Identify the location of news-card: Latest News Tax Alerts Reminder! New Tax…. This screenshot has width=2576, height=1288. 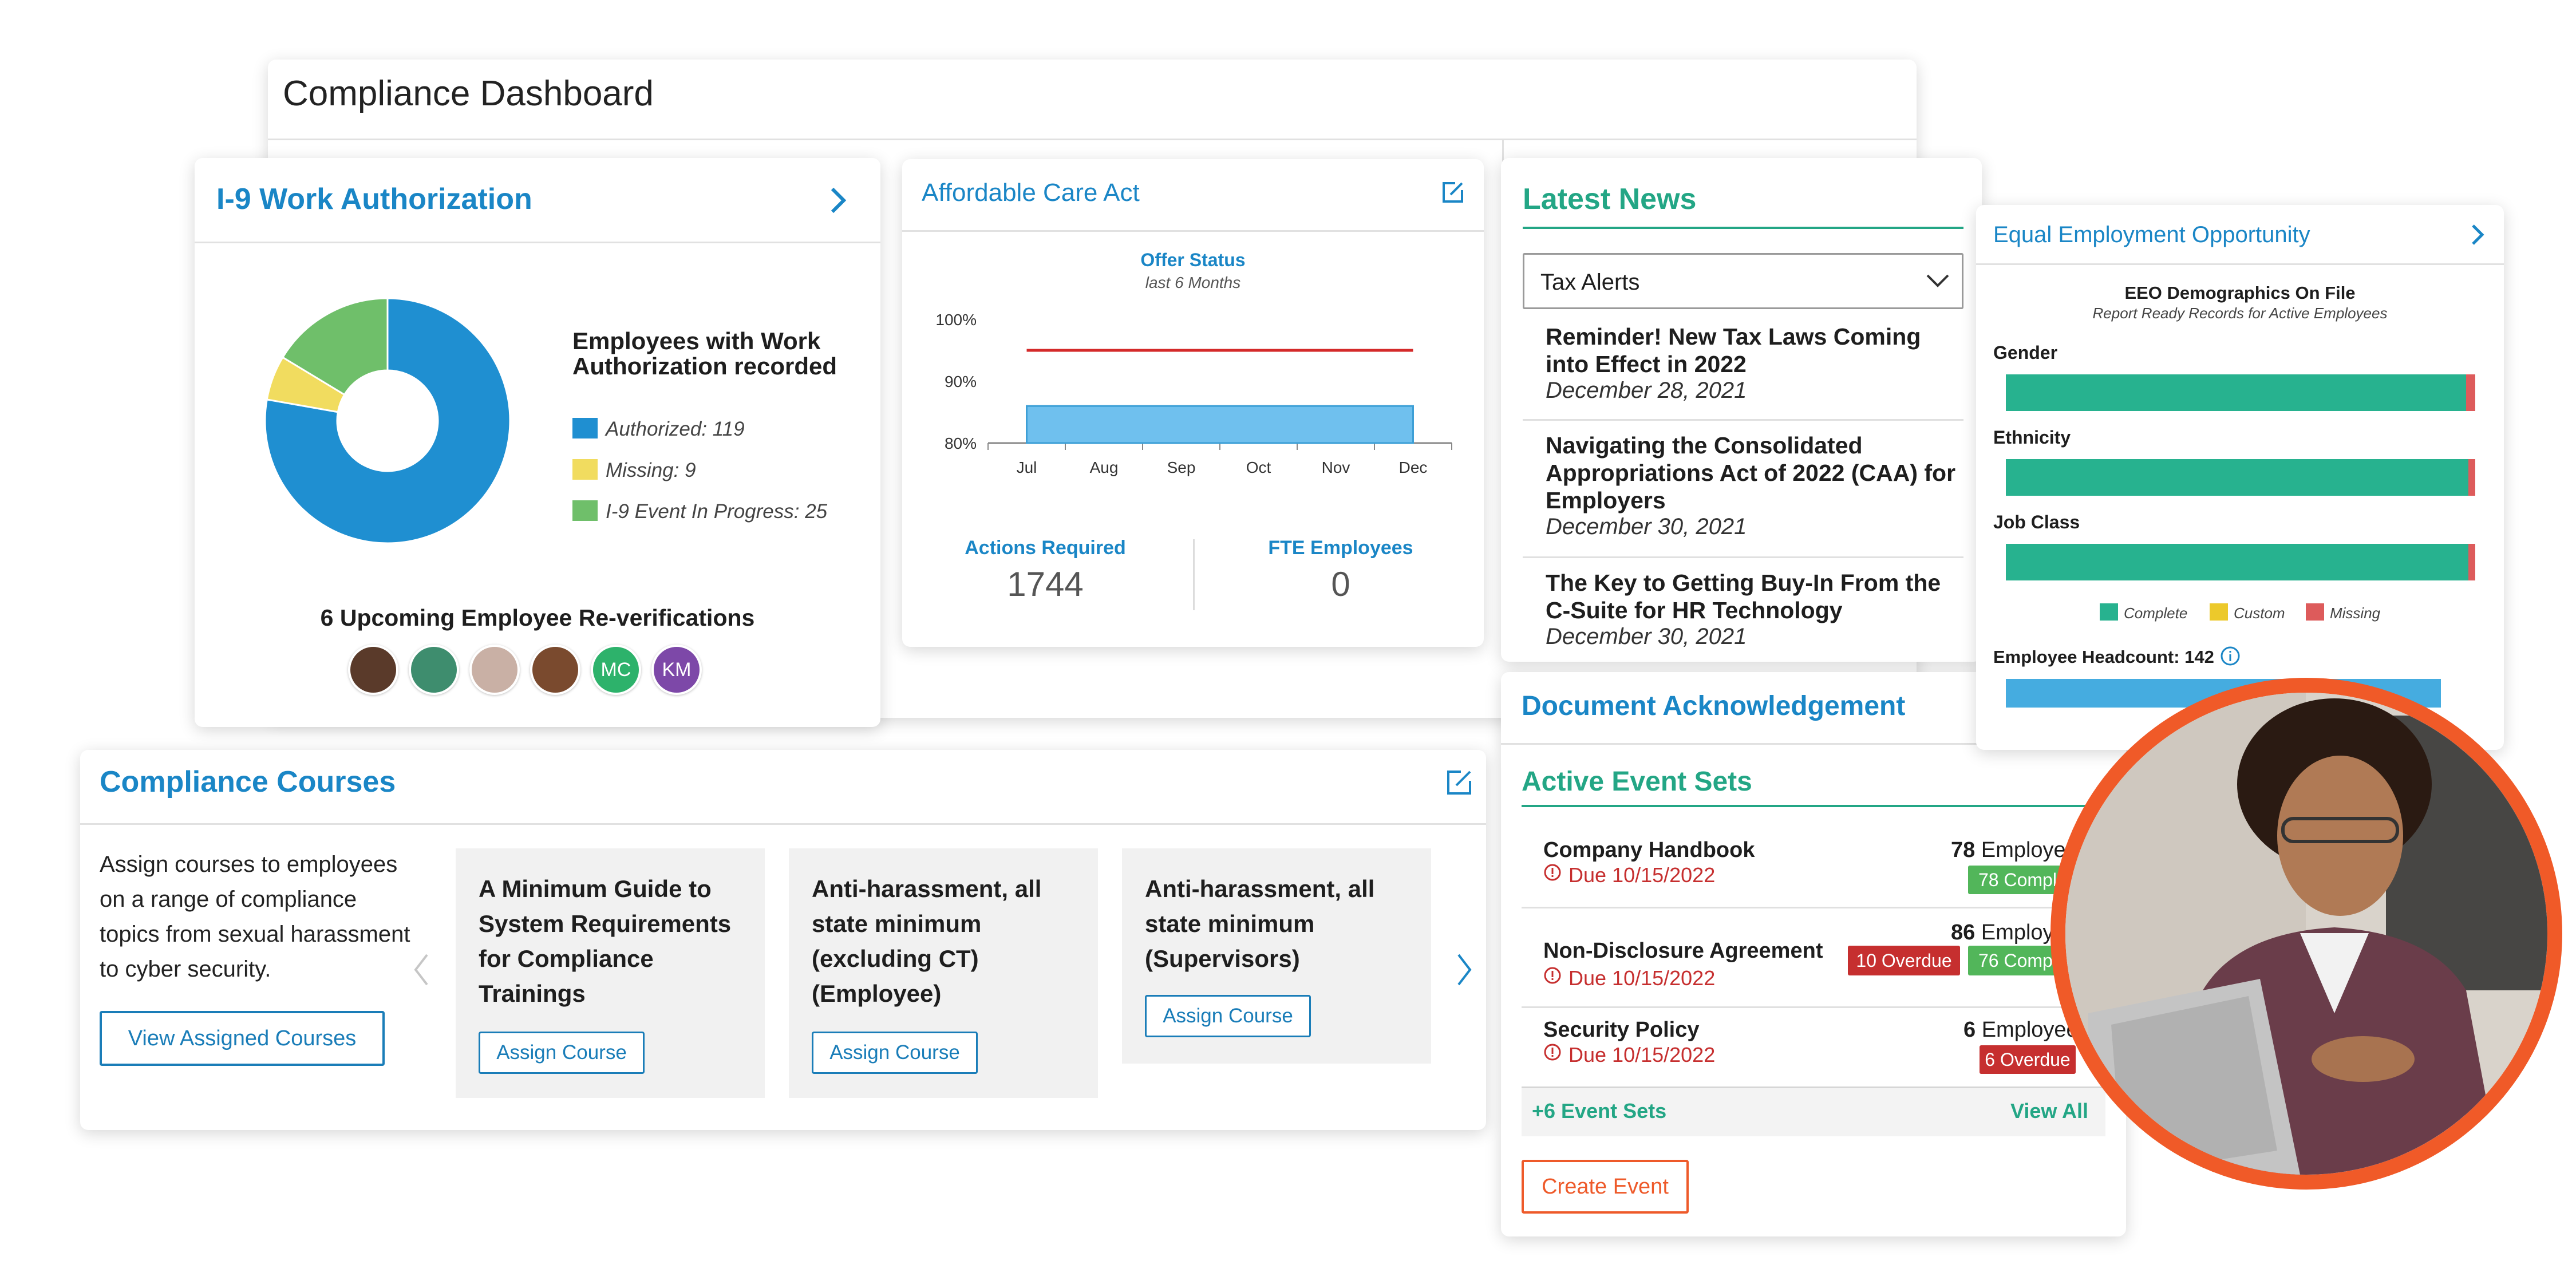
(1741, 410).